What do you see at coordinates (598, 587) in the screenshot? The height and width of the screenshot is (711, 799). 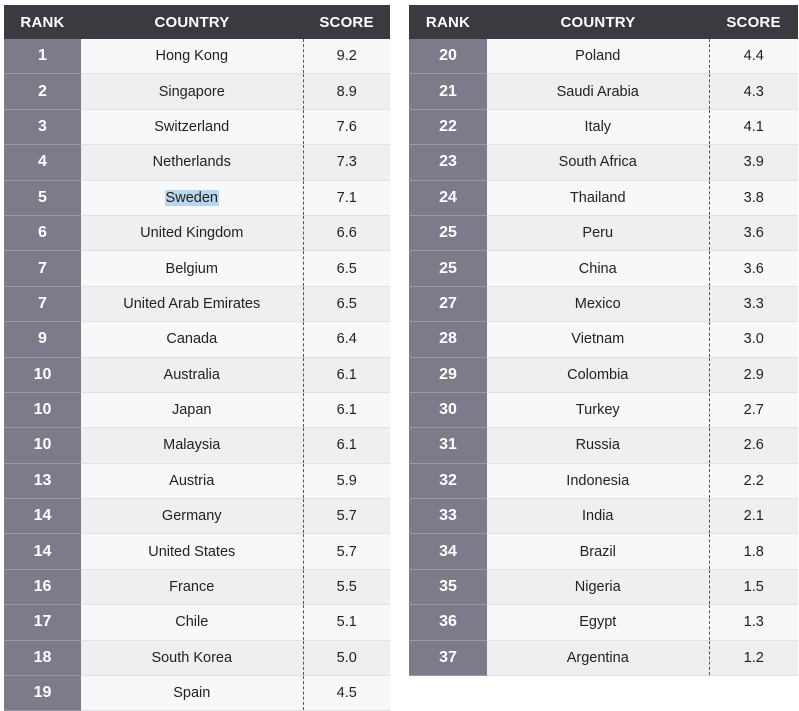 I see `country-cell: Nigeria` at bounding box center [598, 587].